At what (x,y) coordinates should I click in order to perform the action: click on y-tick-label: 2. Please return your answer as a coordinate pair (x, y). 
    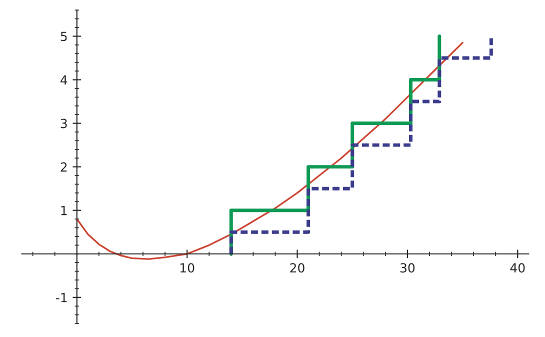
    Looking at the image, I should click on (63, 167).